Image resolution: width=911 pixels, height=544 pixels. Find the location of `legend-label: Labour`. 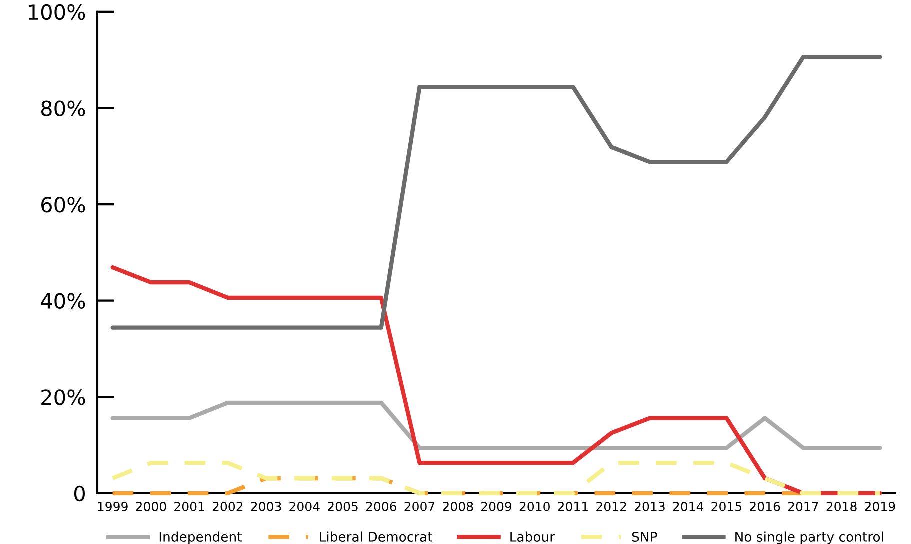

legend-label: Labour is located at coordinates (533, 537).